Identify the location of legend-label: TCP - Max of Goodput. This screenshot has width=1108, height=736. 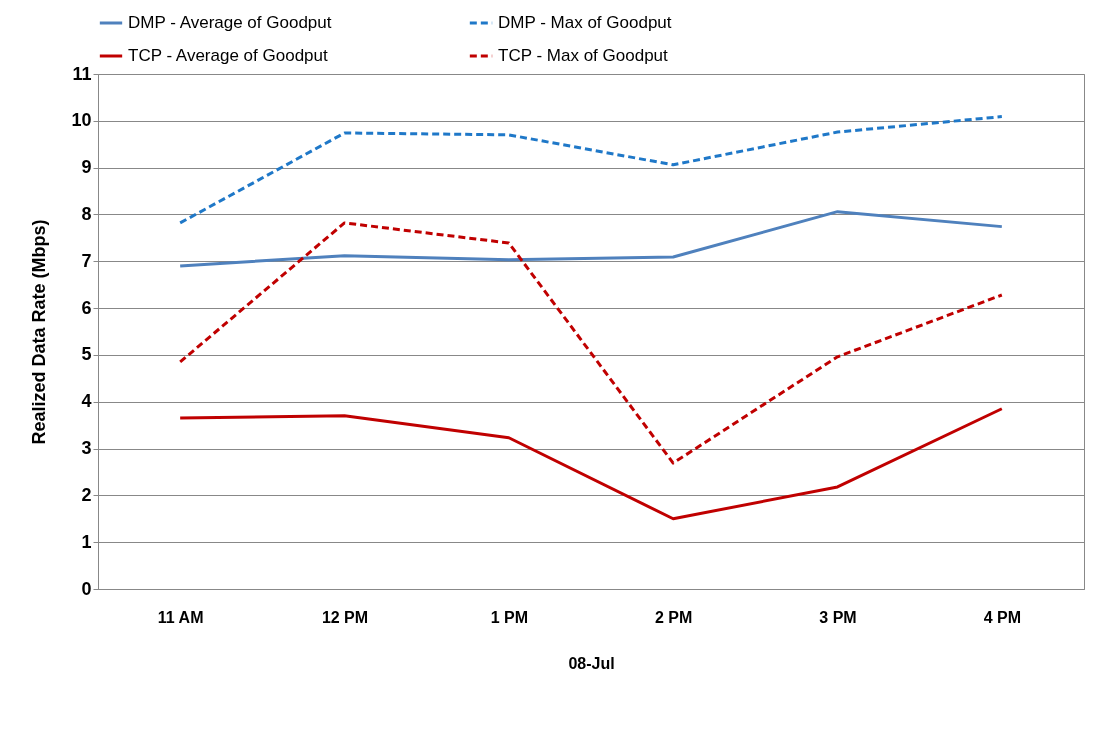
(583, 55).